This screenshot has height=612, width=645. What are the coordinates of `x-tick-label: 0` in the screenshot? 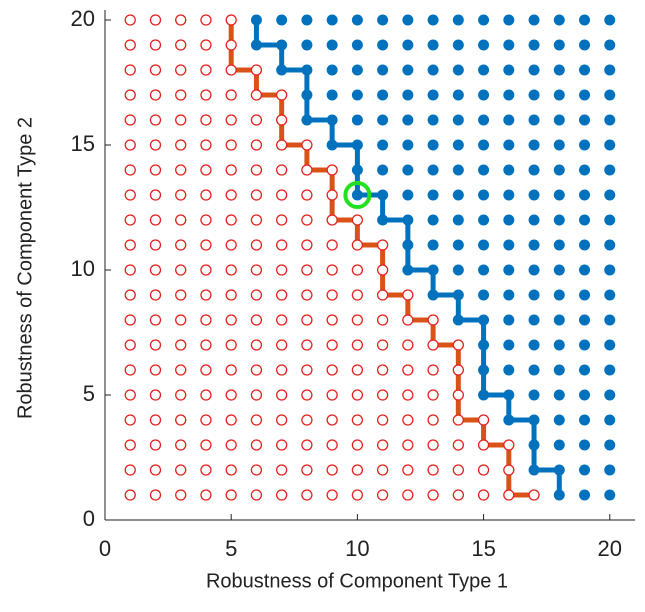 It's located at (105, 548).